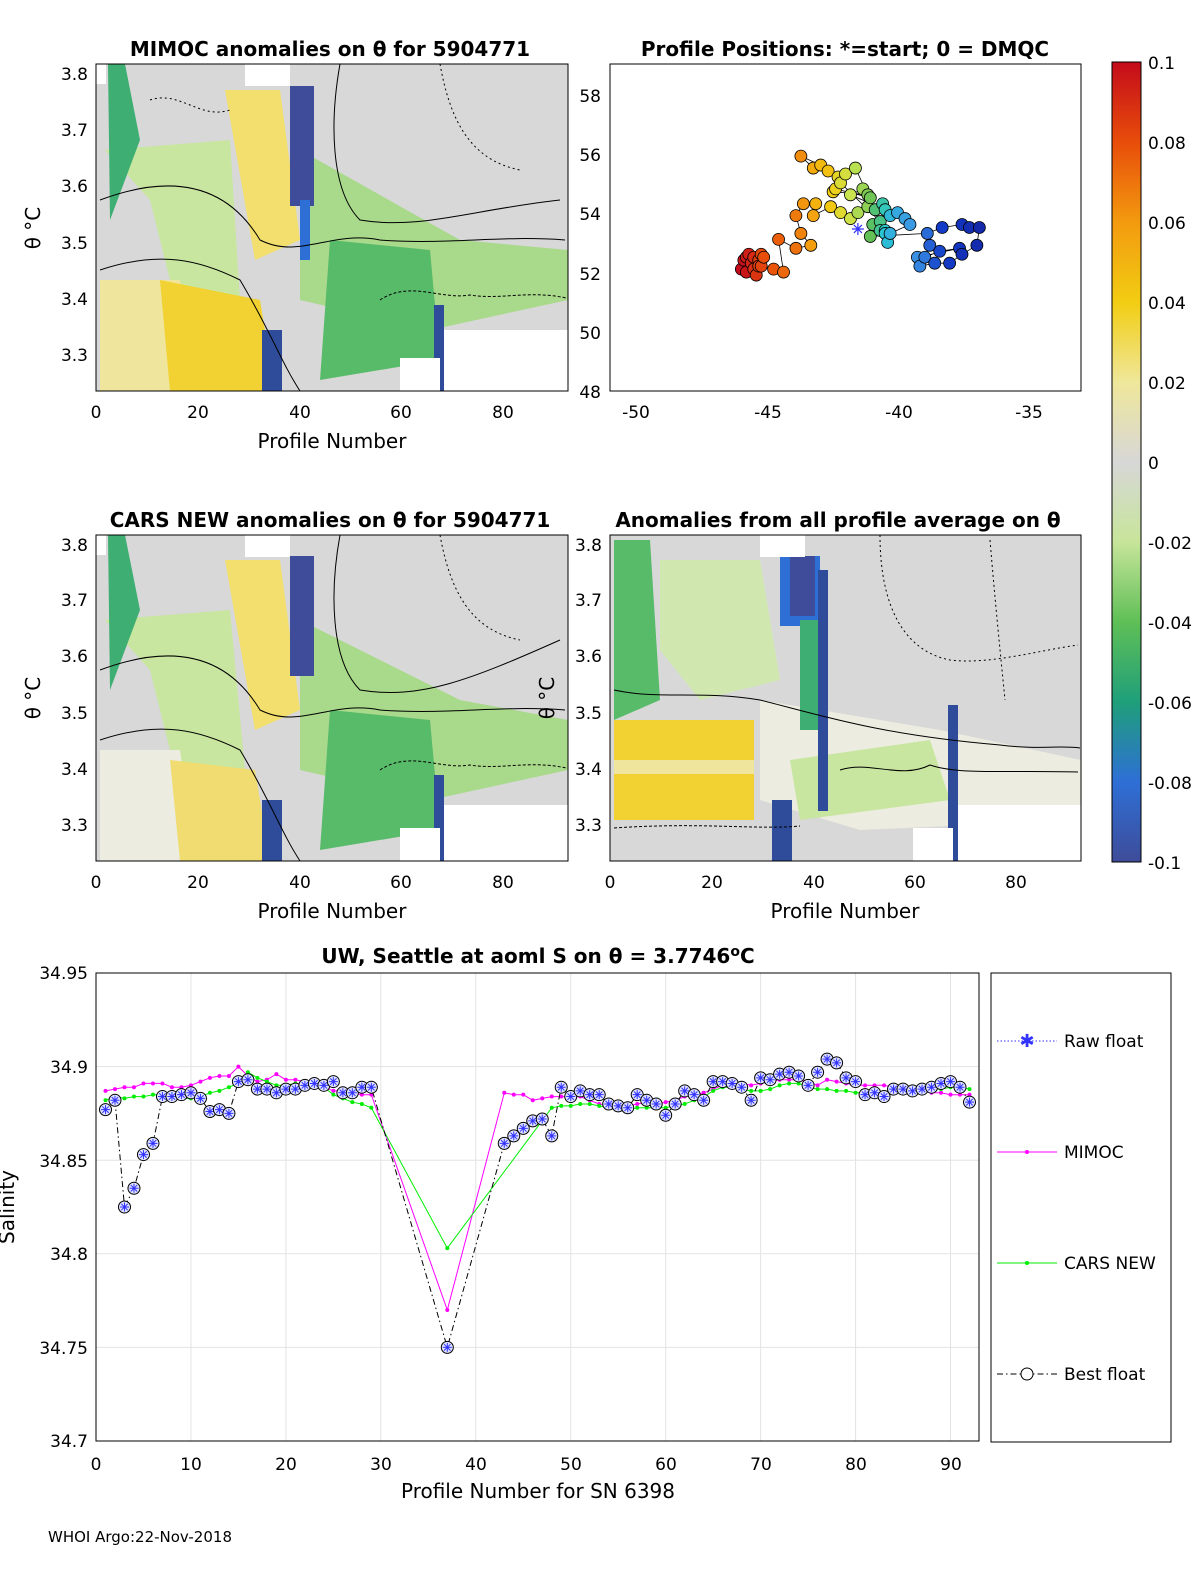  Describe the element at coordinates (1105, 1375) in the screenshot. I see `legend-best-label: Best float` at that location.